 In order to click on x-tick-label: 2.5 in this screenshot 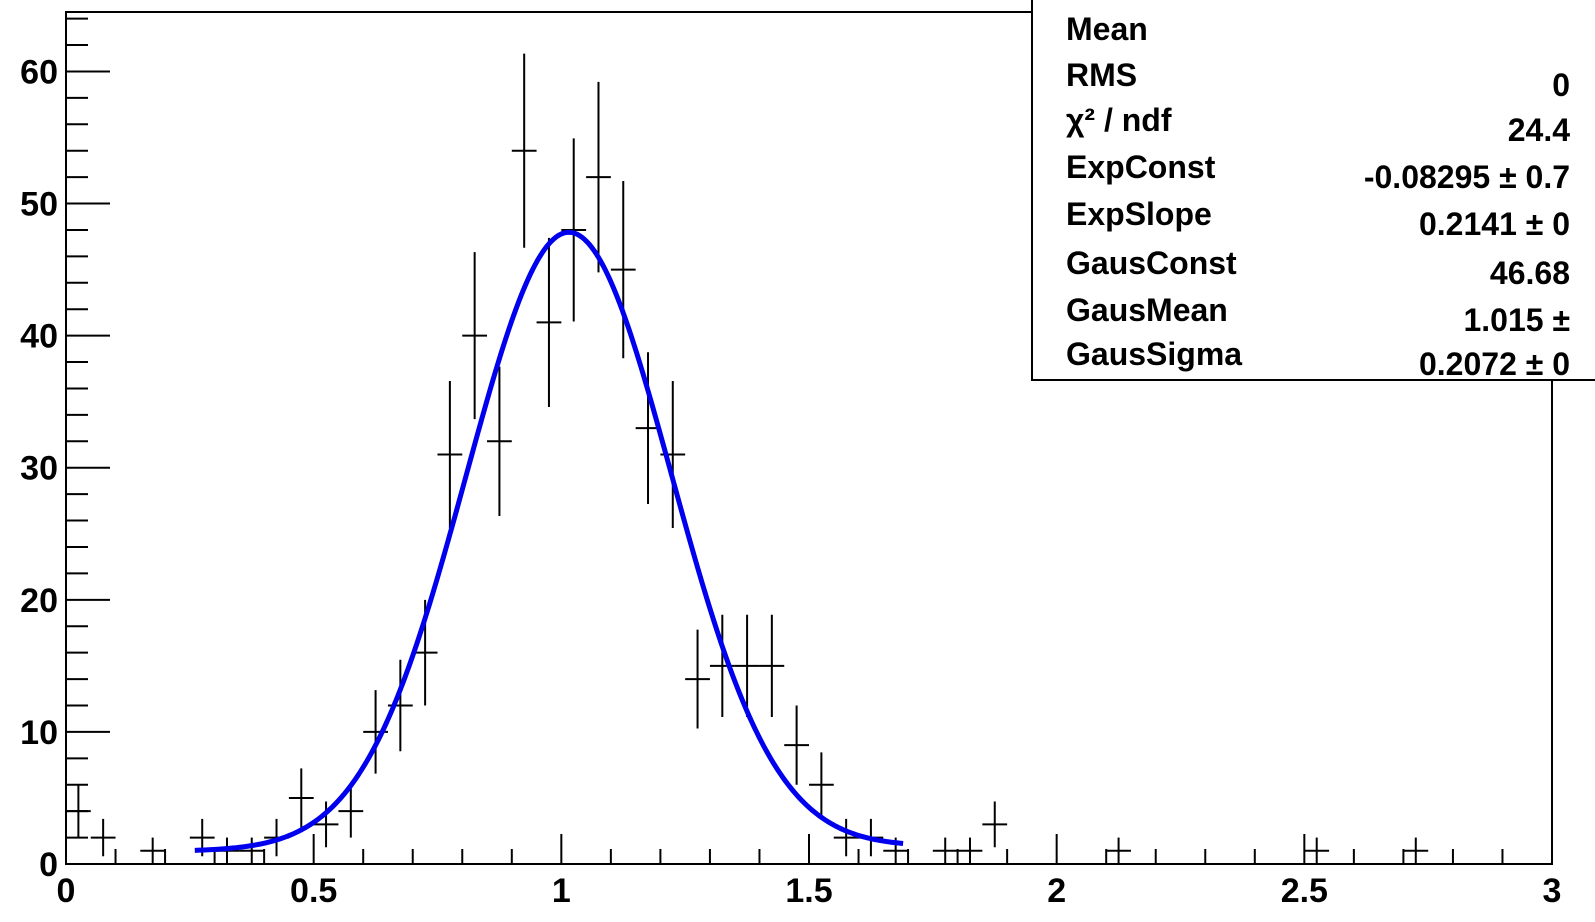, I will do `click(1304, 891)`.